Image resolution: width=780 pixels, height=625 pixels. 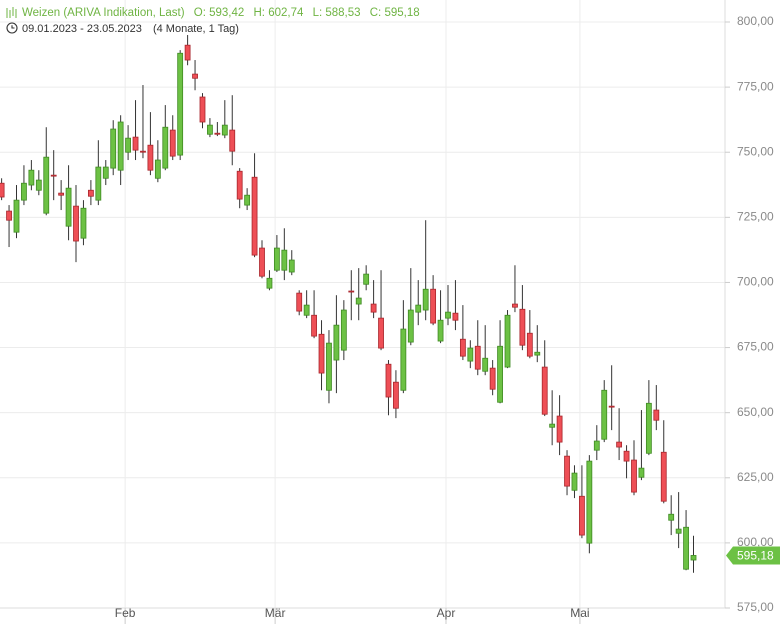 I want to click on y-tick-label: 725,00, so click(x=755, y=217).